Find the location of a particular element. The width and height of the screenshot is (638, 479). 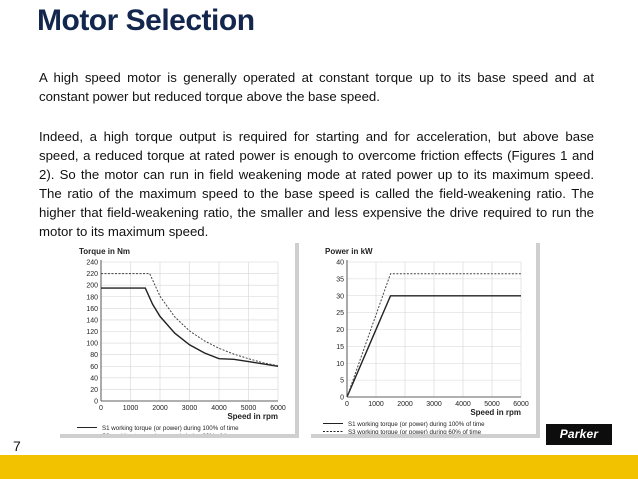

y-tick-label: 100 is located at coordinates (92, 344).